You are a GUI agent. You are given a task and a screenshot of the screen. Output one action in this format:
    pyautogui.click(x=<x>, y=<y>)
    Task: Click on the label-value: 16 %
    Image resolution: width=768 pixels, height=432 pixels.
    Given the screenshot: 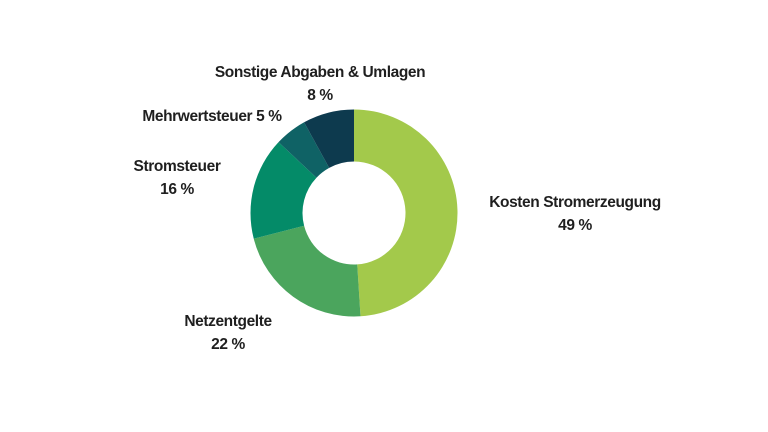 What is the action you would take?
    pyautogui.click(x=177, y=189)
    